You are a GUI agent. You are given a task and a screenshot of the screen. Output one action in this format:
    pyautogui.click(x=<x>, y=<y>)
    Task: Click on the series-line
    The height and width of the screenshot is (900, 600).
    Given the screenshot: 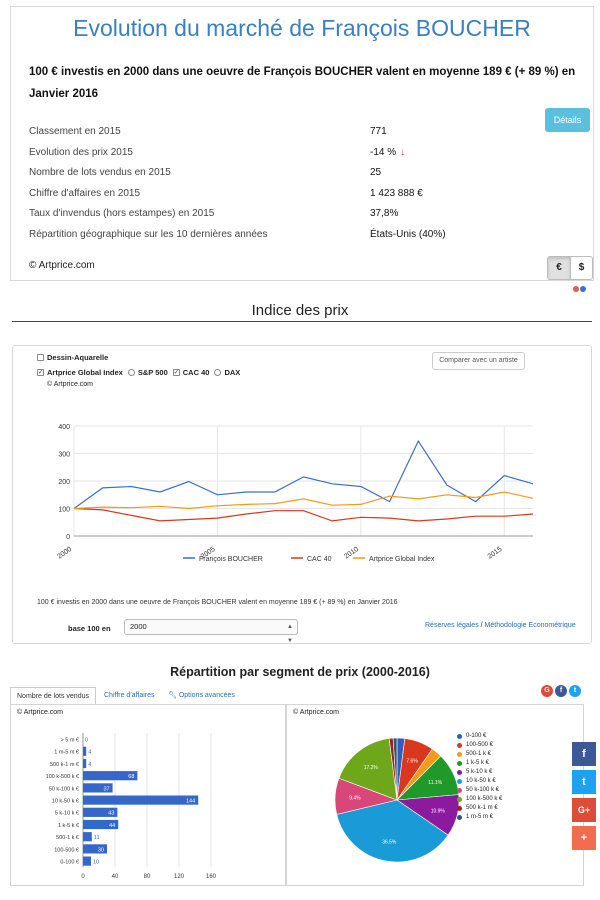 What is the action you would take?
    pyautogui.click(x=303, y=514)
    